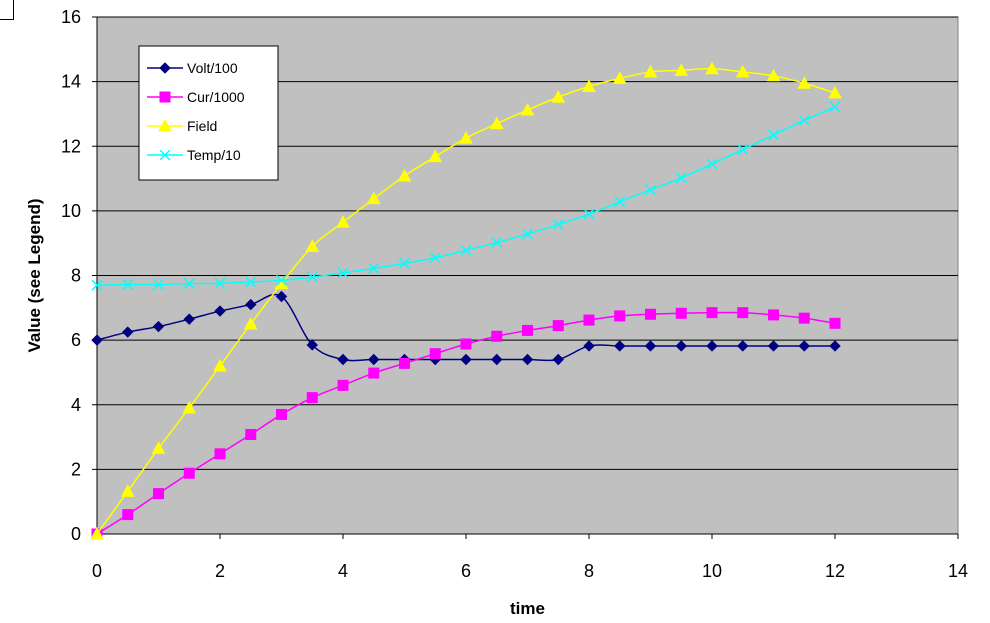  What do you see at coordinates (527, 608) in the screenshot?
I see `x-axis-title: time` at bounding box center [527, 608].